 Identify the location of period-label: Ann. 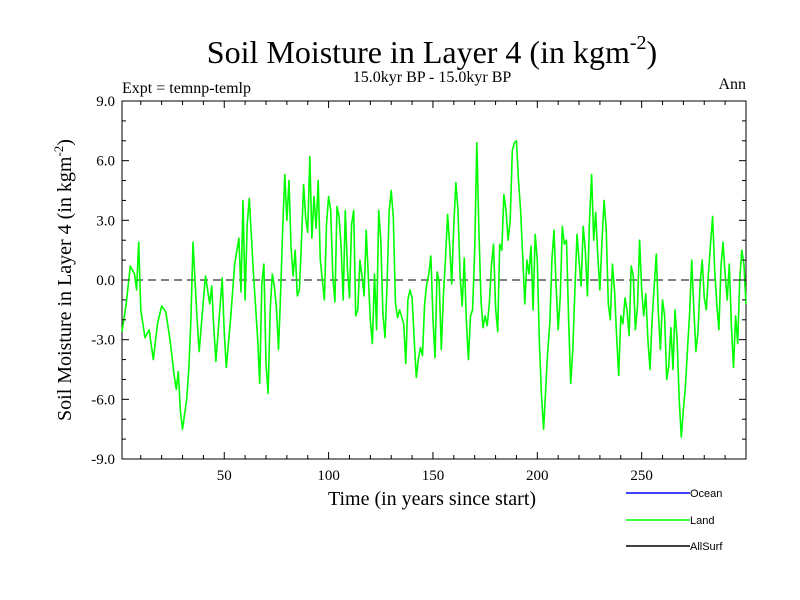
(732, 84).